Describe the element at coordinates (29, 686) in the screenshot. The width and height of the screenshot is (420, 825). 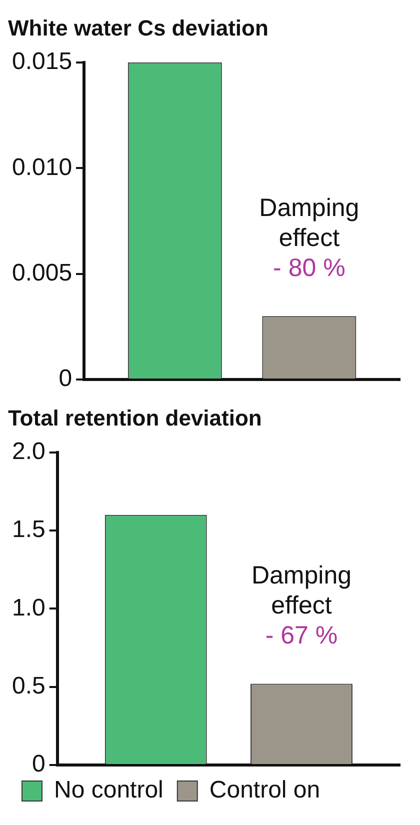
I see `y-tick-label: 0.5` at that location.